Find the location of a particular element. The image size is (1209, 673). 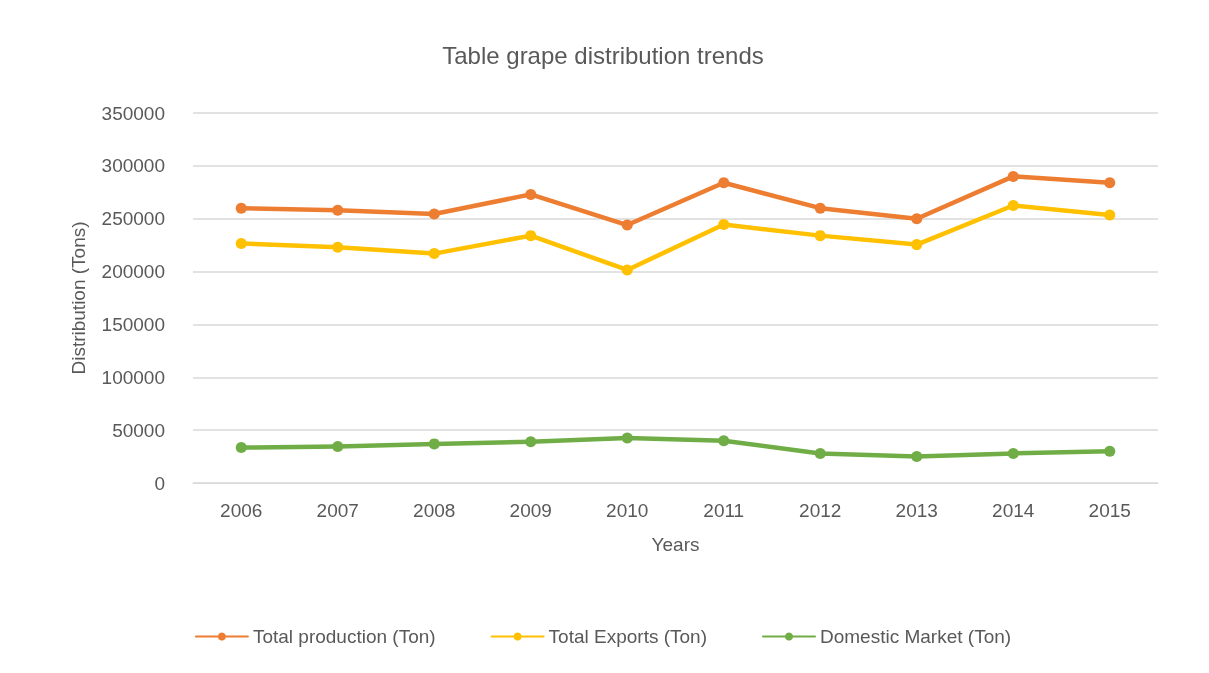

legend-label: Total Exports (Ton) is located at coordinates (628, 636).